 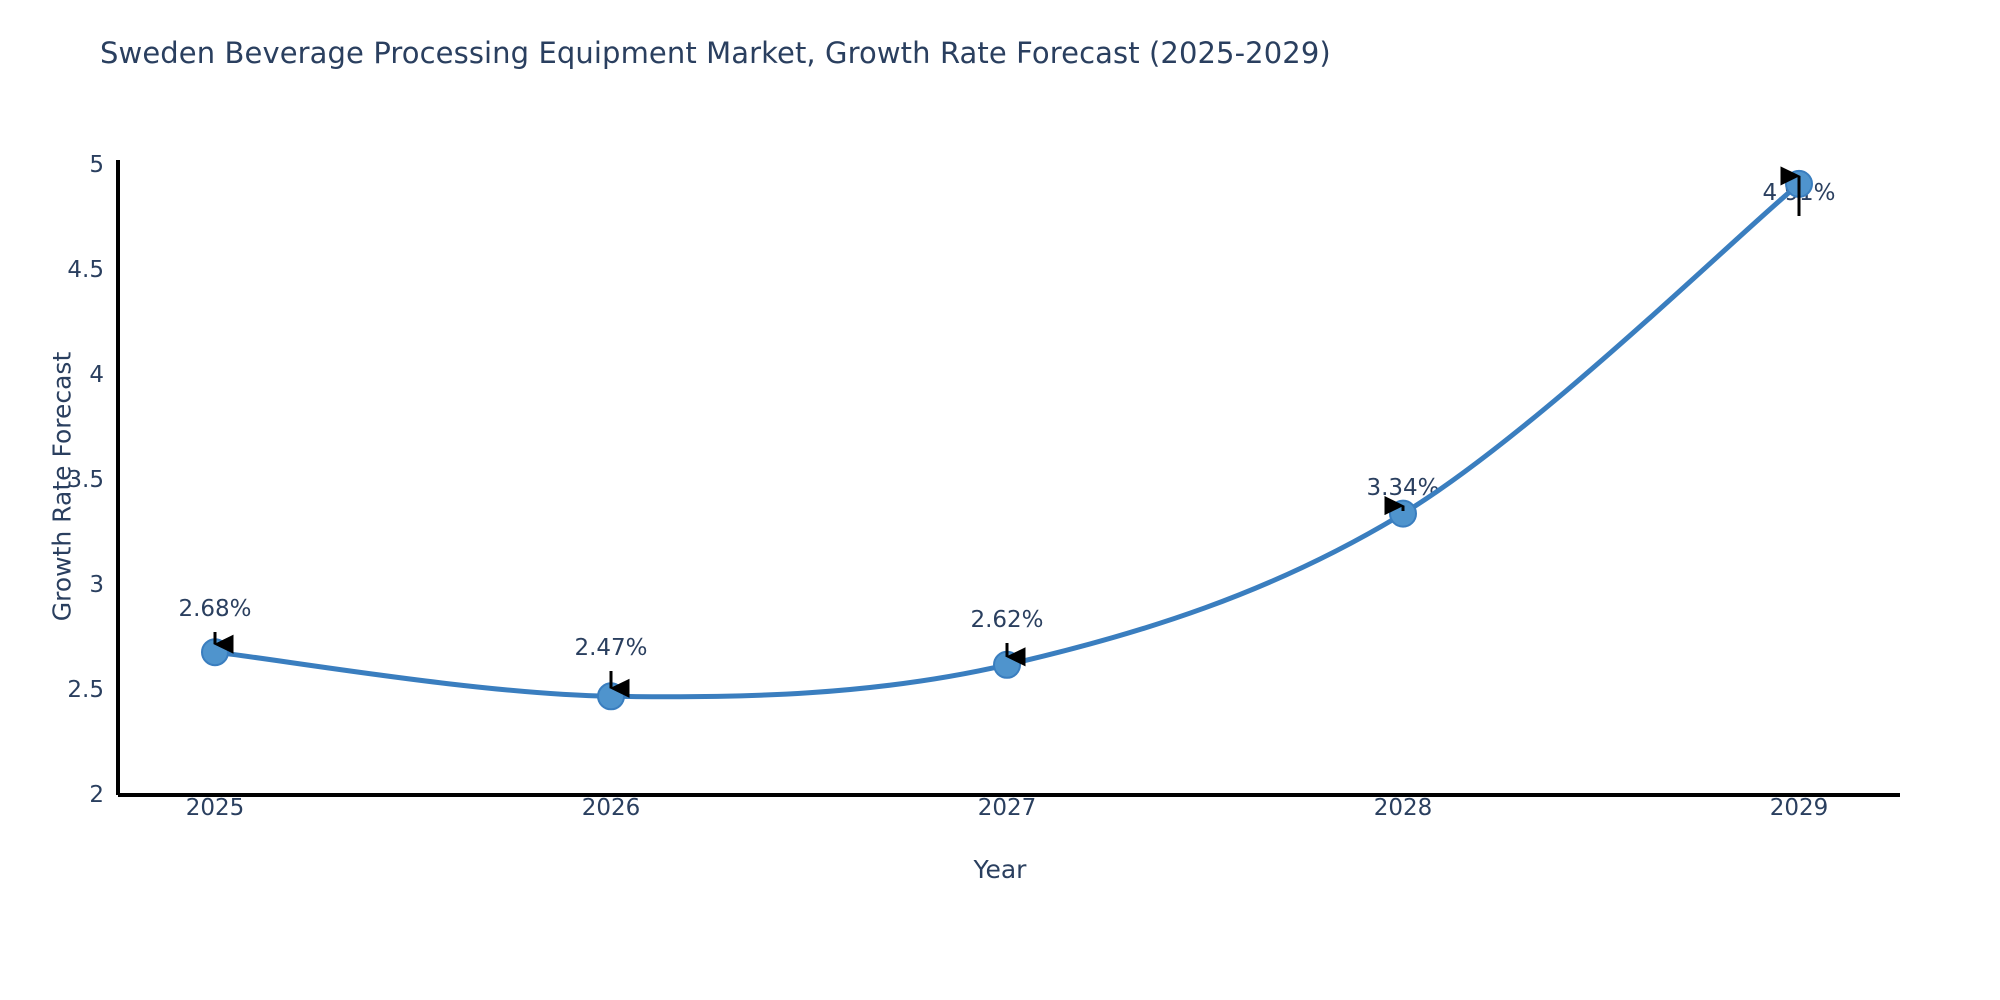 I want to click on x-axis-title: Year, so click(x=1000, y=869).